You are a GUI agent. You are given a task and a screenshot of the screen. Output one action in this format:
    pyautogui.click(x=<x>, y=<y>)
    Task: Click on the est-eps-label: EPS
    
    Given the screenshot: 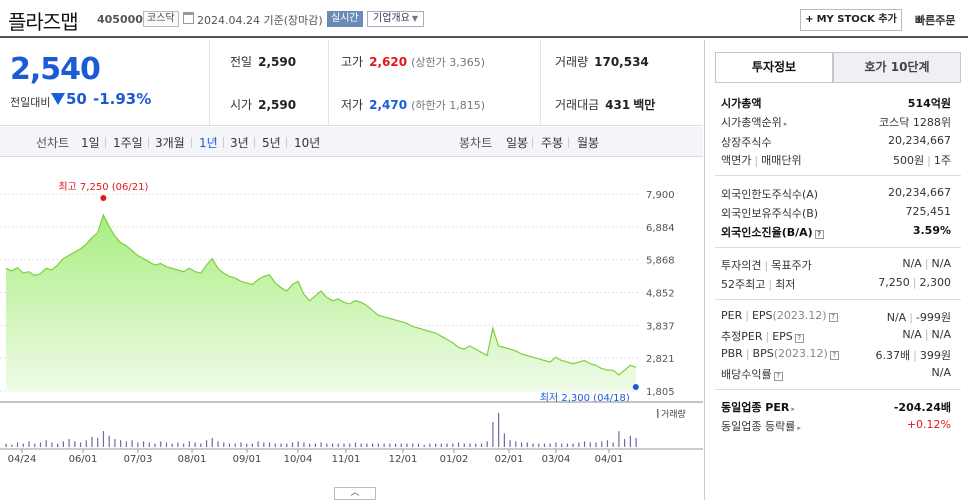 What is the action you would take?
    pyautogui.click(x=782, y=336)
    